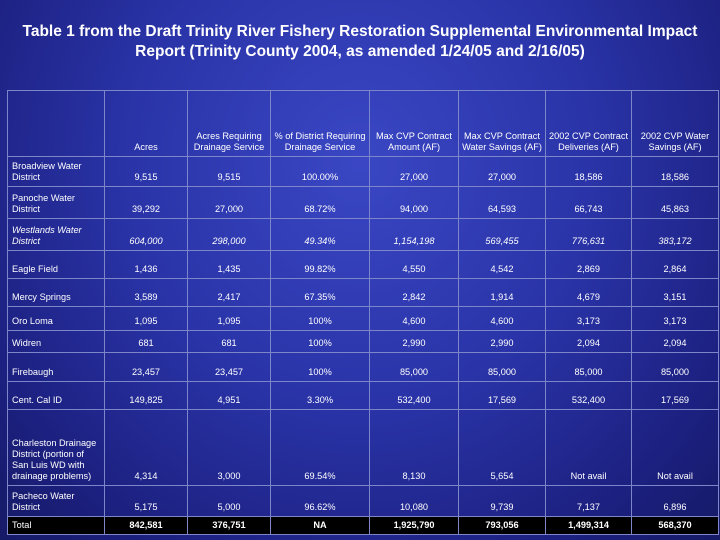 The image size is (720, 540). I want to click on cell: 2,842, so click(414, 292).